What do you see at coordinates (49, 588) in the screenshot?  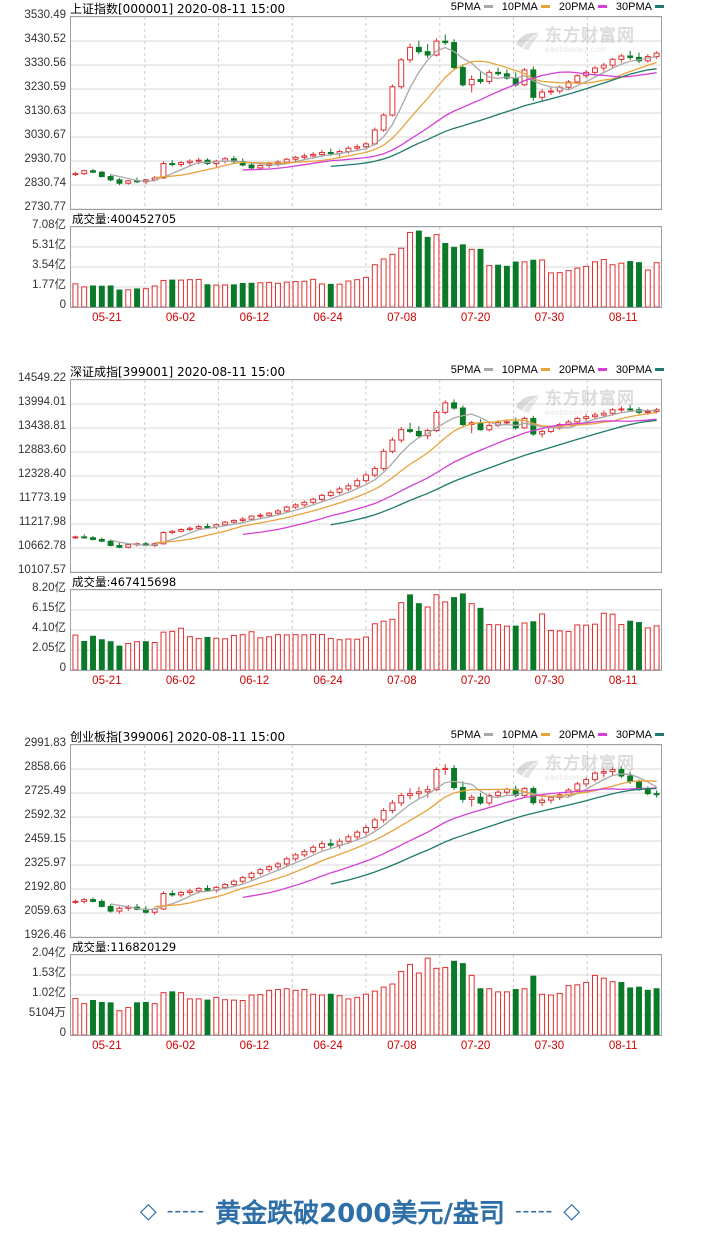 I see `volume-y-tick: 8.20亿` at bounding box center [49, 588].